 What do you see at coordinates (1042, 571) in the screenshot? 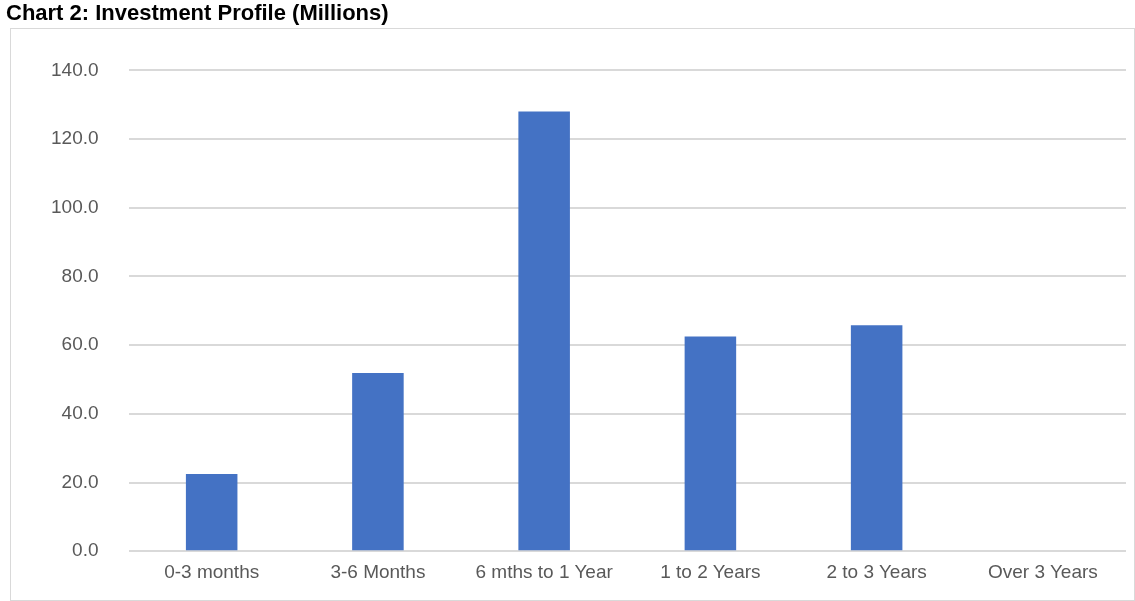
I see `x-tick-label: Over 3 Years` at bounding box center [1042, 571].